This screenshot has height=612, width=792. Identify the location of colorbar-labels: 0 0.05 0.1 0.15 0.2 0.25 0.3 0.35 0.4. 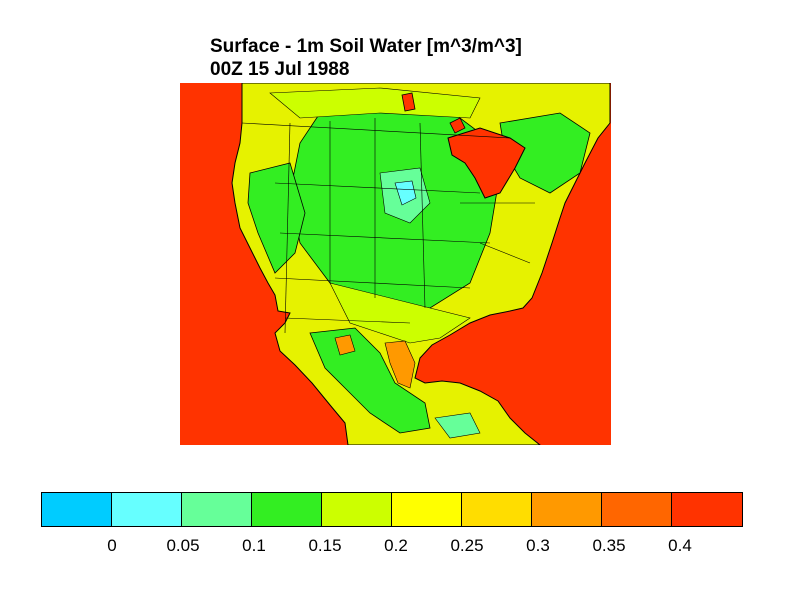
(396, 547).